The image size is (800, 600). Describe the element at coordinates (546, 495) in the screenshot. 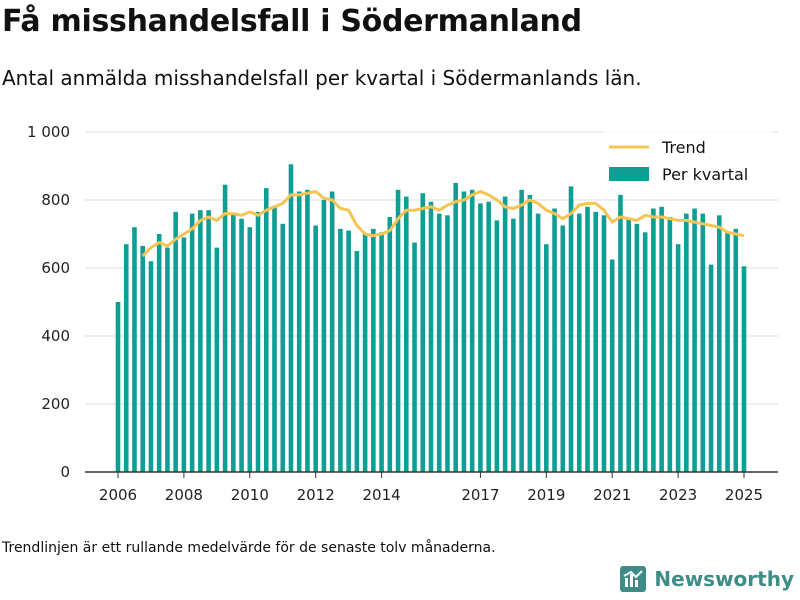

I see `x-tick-label: 2019` at that location.